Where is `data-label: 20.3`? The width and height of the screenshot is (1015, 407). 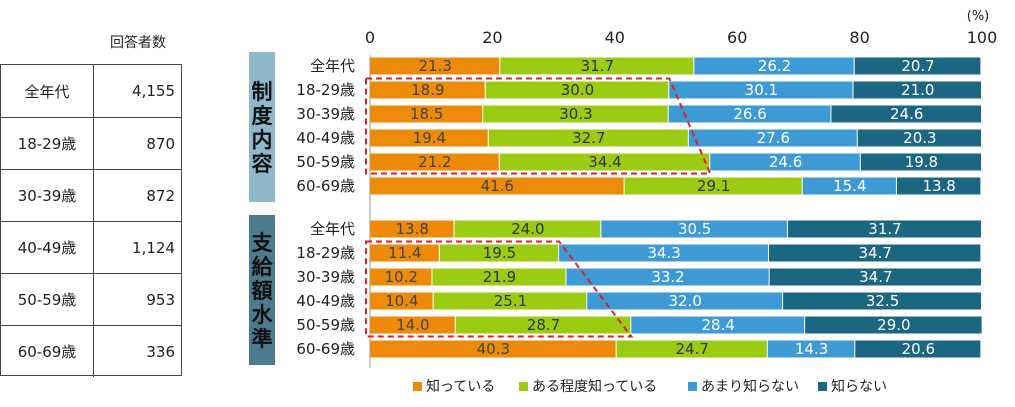
data-label: 20.3 is located at coordinates (919, 138).